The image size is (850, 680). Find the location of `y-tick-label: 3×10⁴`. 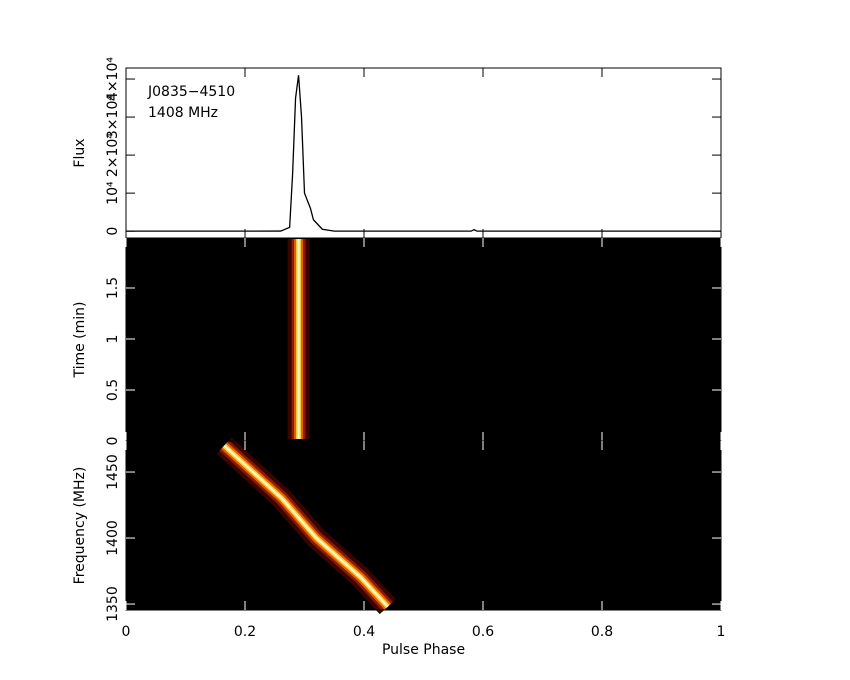

y-tick-label: 3×10⁴ is located at coordinates (113, 117).